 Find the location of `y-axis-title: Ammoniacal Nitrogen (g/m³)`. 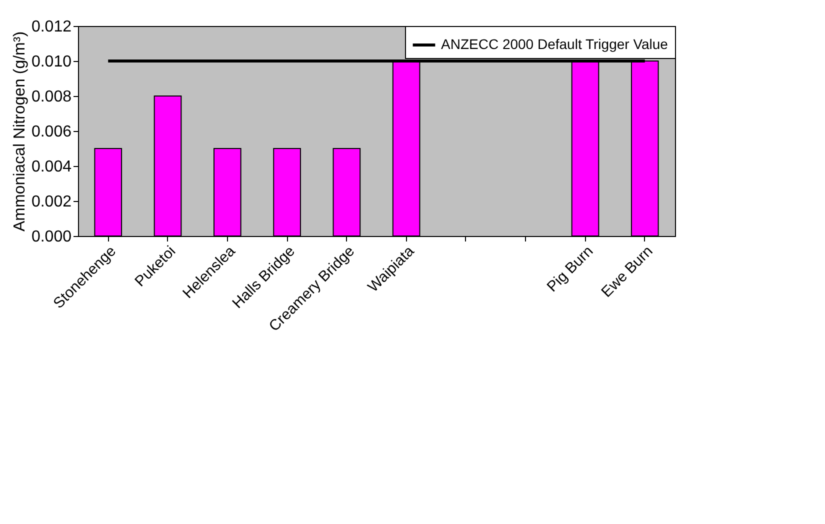

y-axis-title: Ammoniacal Nitrogen (g/m³) is located at coordinates (19, 131).